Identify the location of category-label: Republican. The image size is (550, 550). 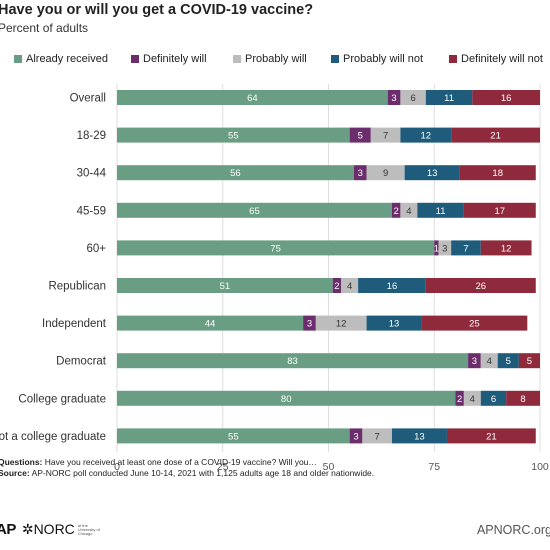
(77, 287).